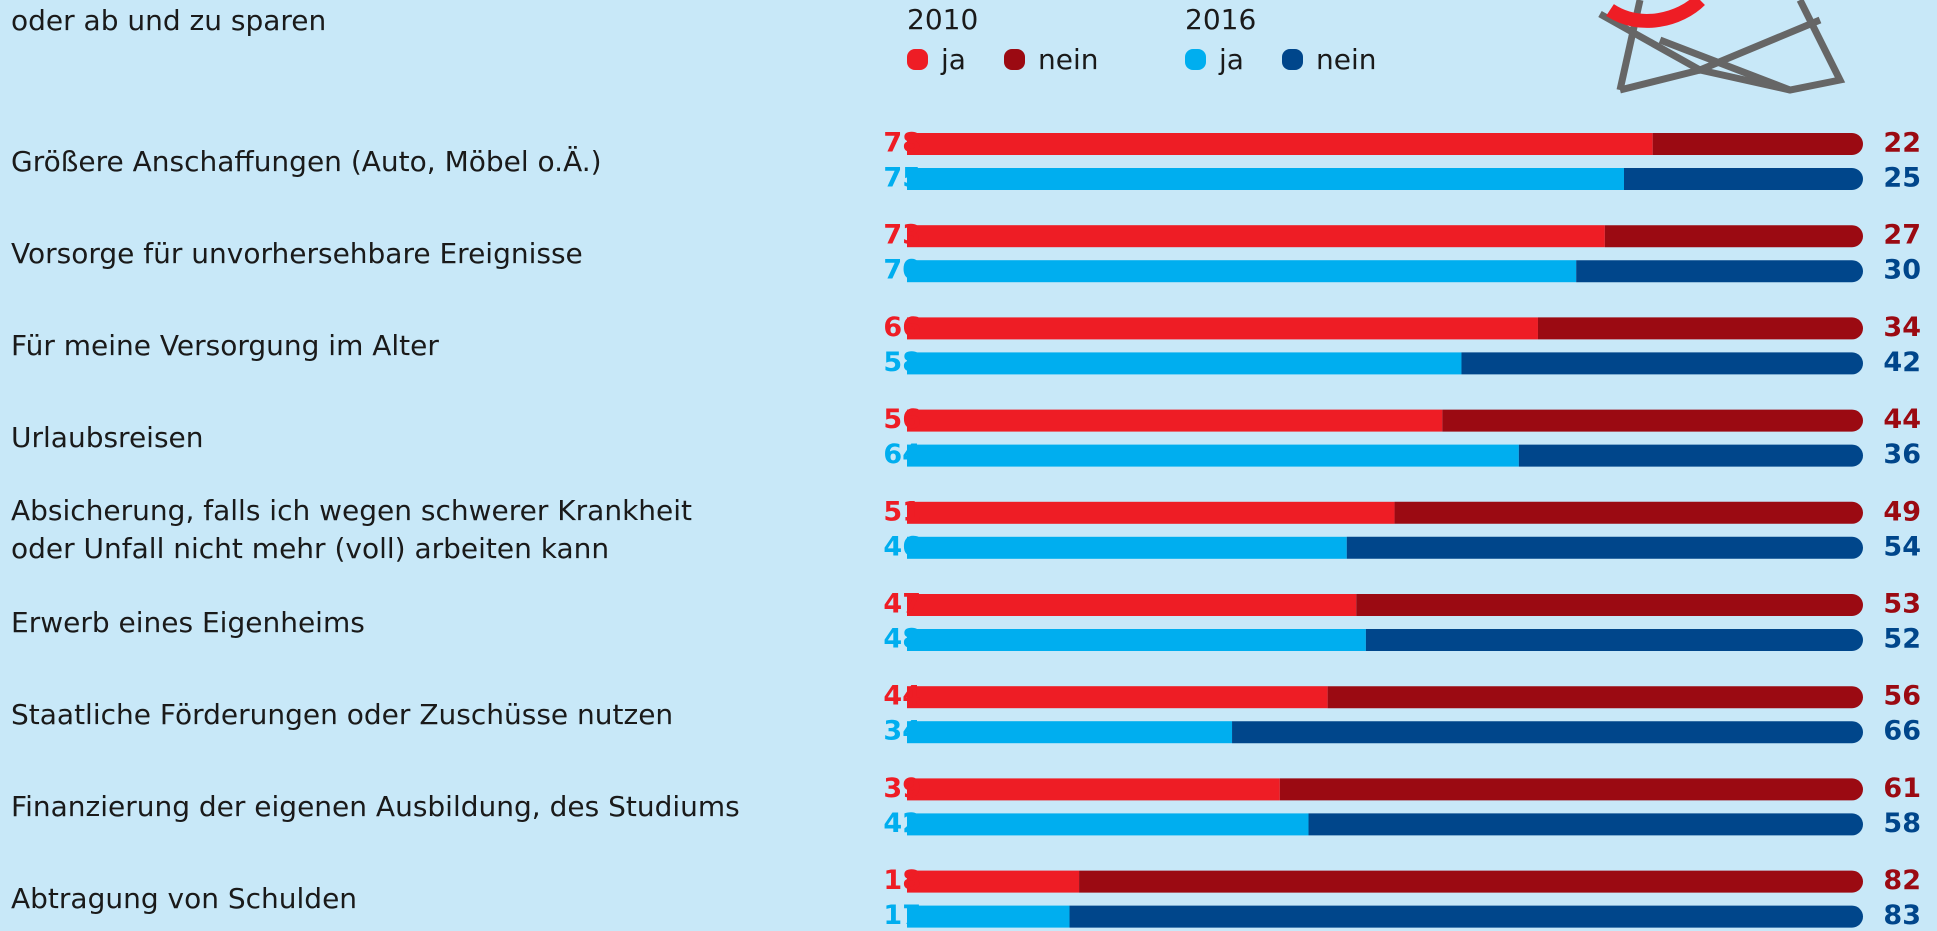  What do you see at coordinates (902, 178) in the screenshot?
I see `value-label: 75` at bounding box center [902, 178].